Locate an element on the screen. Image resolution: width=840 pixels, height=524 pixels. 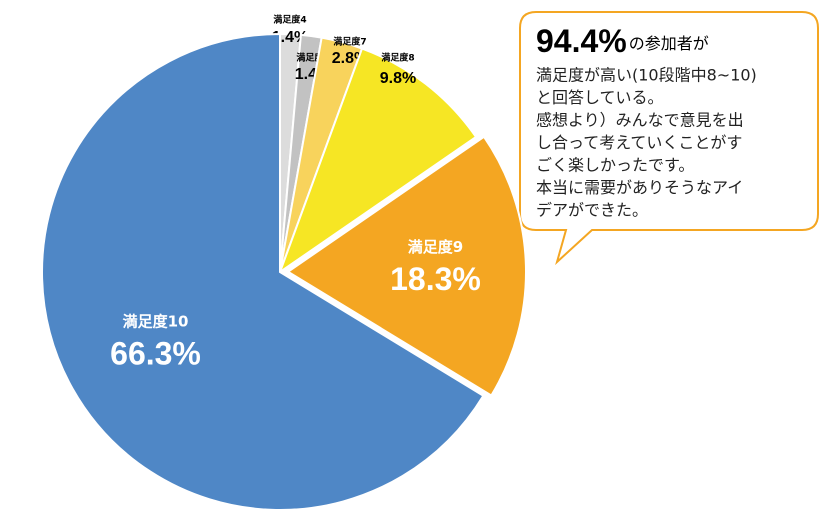
callout-line: 本当に需要がありそうなアイ is located at coordinates (639, 187).